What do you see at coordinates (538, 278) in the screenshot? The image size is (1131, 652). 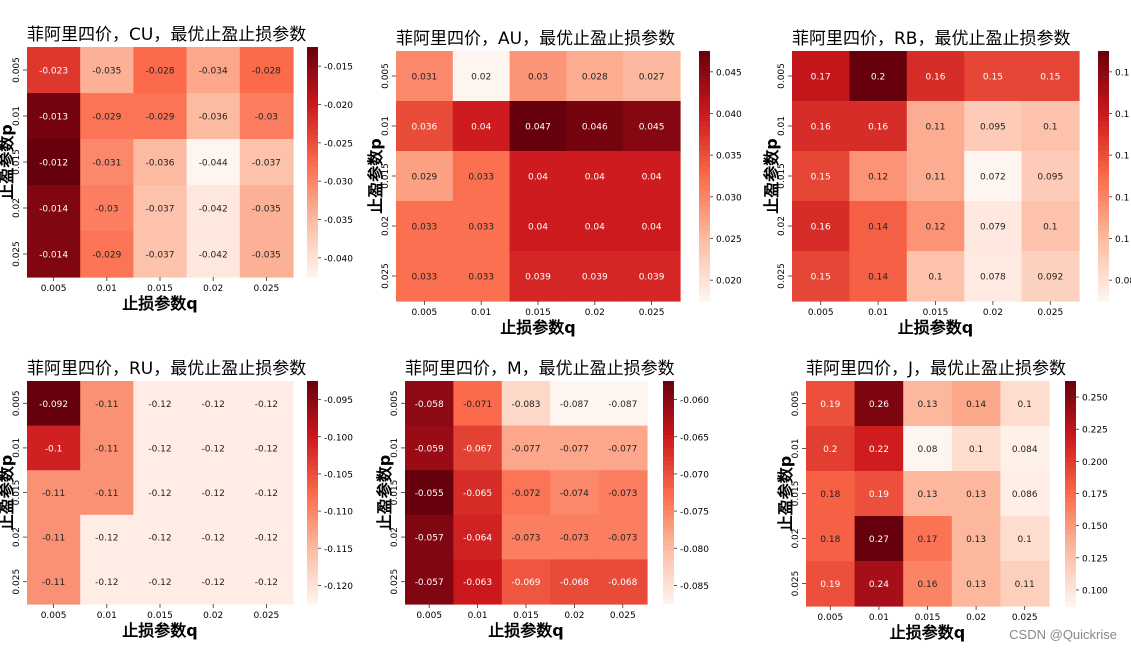 I see `cell-label: 0.039` at bounding box center [538, 278].